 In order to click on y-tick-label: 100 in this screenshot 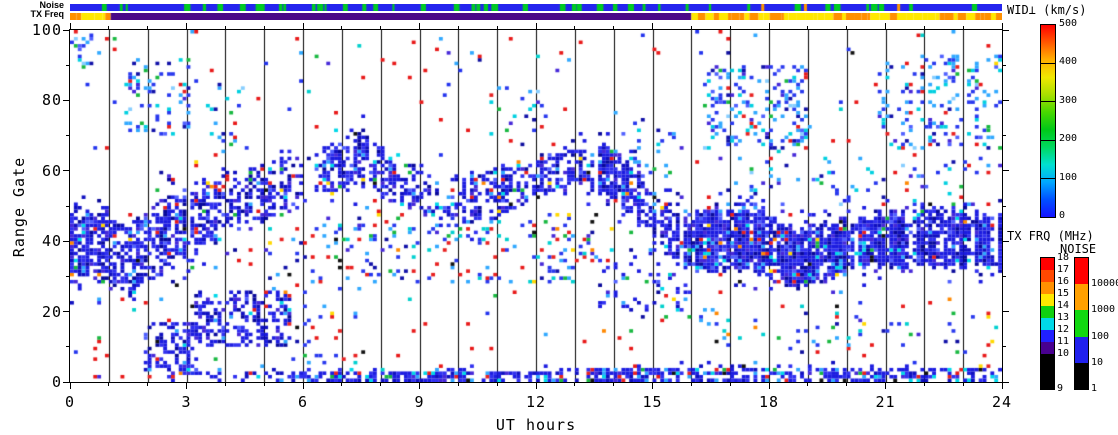, I will do `click(46, 30)`.